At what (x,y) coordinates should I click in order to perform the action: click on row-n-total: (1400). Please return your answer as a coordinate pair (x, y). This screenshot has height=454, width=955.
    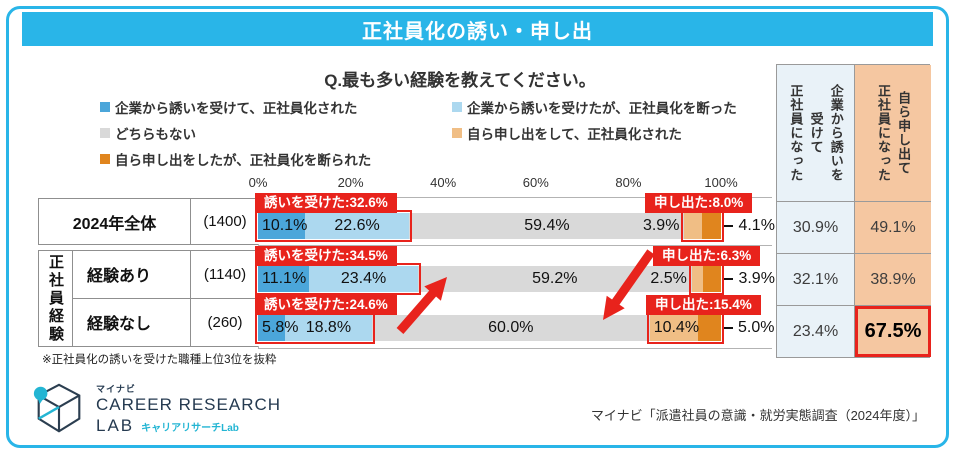
    Looking at the image, I should click on (225, 221).